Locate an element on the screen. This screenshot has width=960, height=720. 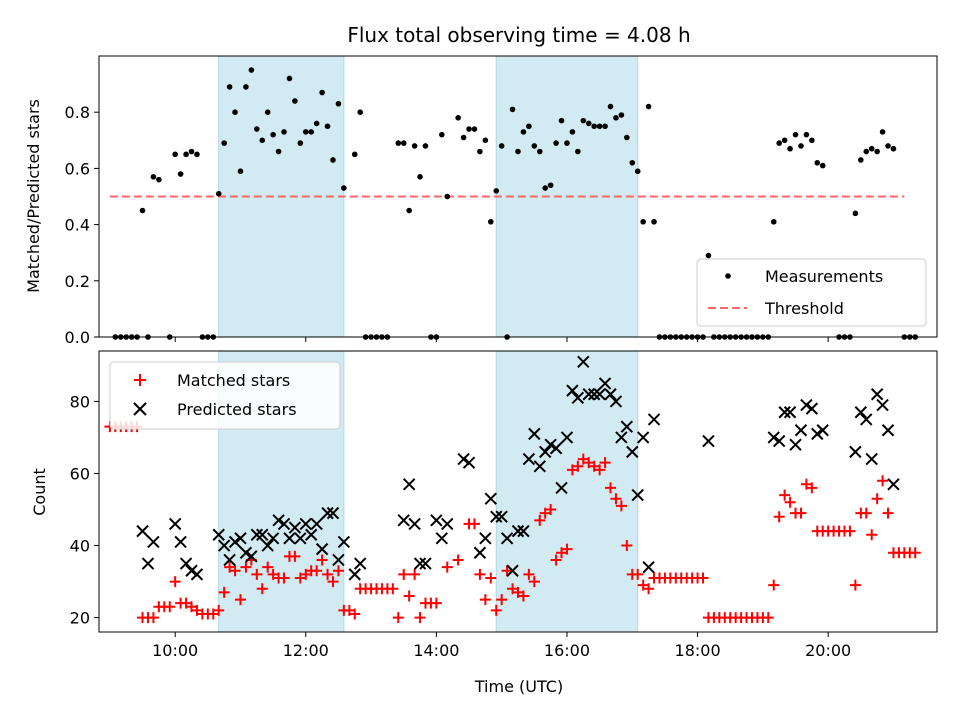
x-tick-label: 10:00 is located at coordinates (175, 650).